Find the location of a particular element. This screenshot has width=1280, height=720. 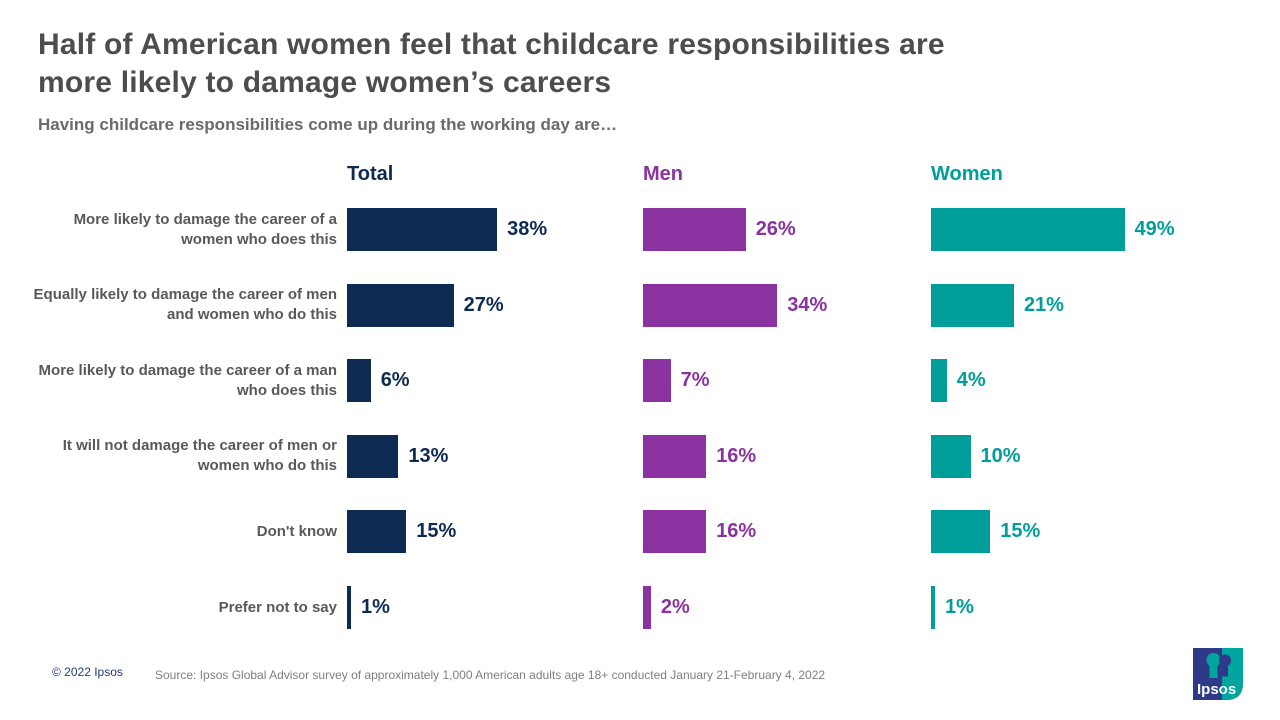

series-header-total: Total is located at coordinates (370, 174).